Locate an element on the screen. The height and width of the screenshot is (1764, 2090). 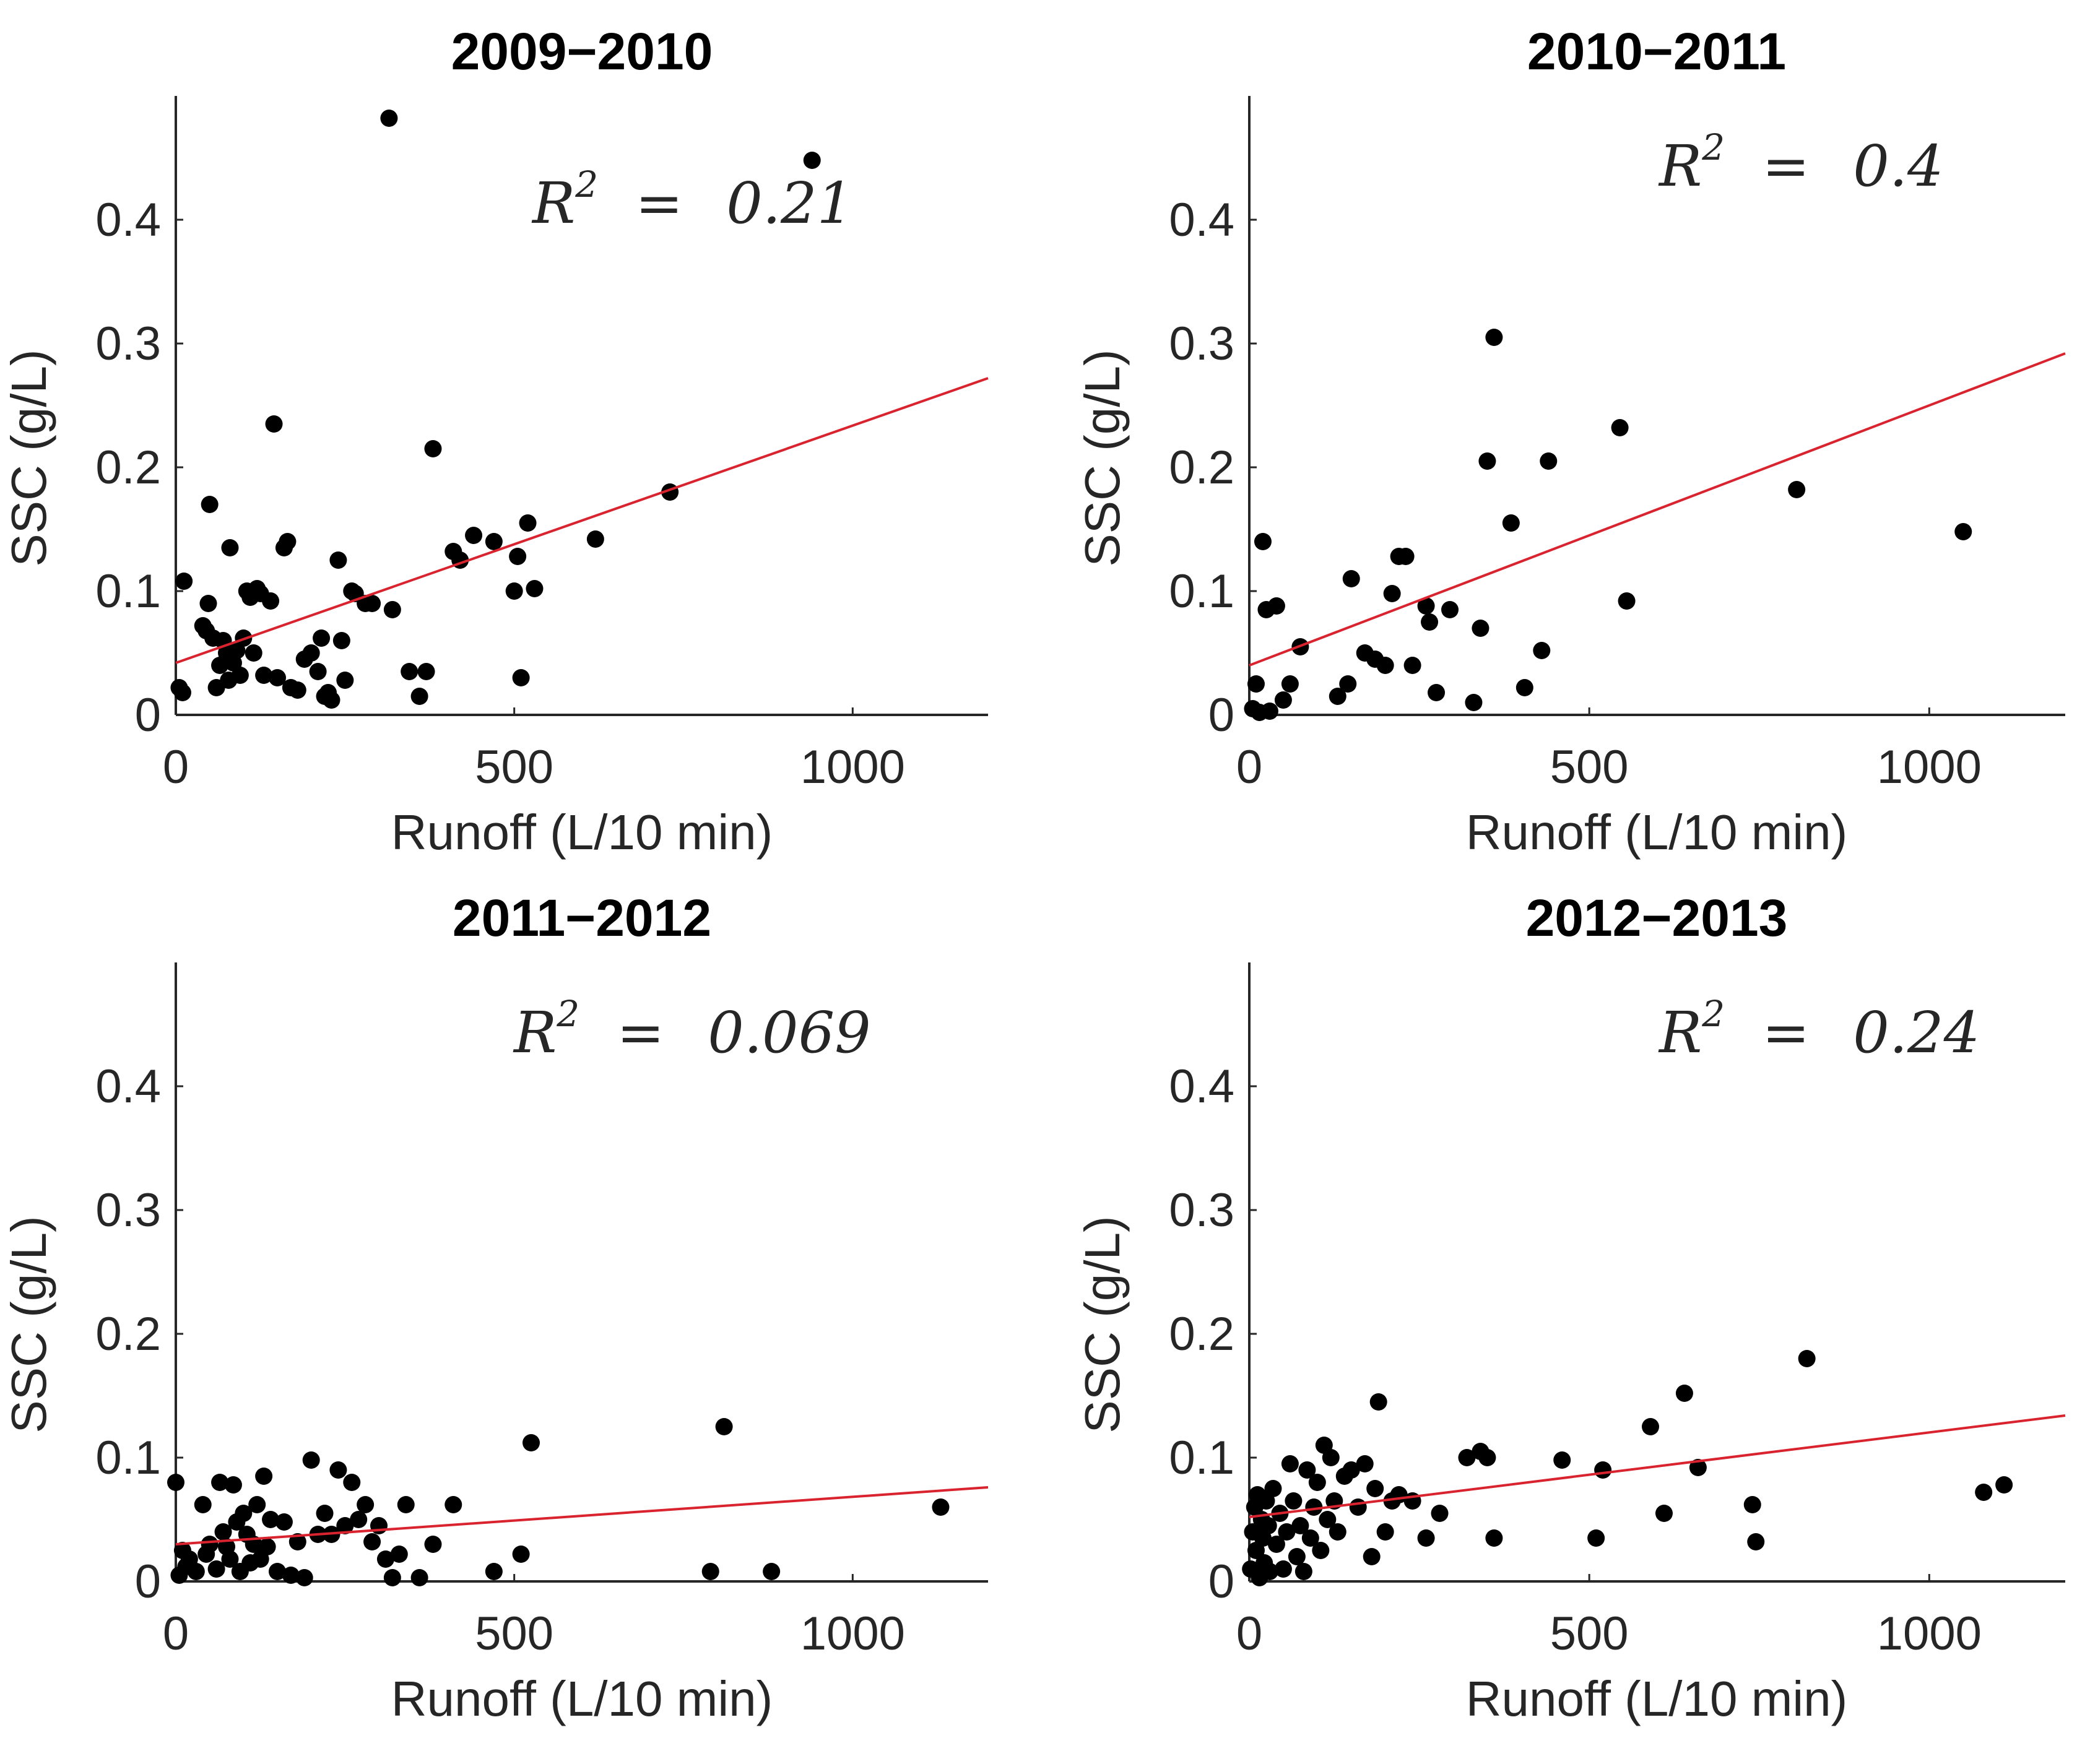
r-squared-superscript: 2 is located at coordinates (567, 1014).